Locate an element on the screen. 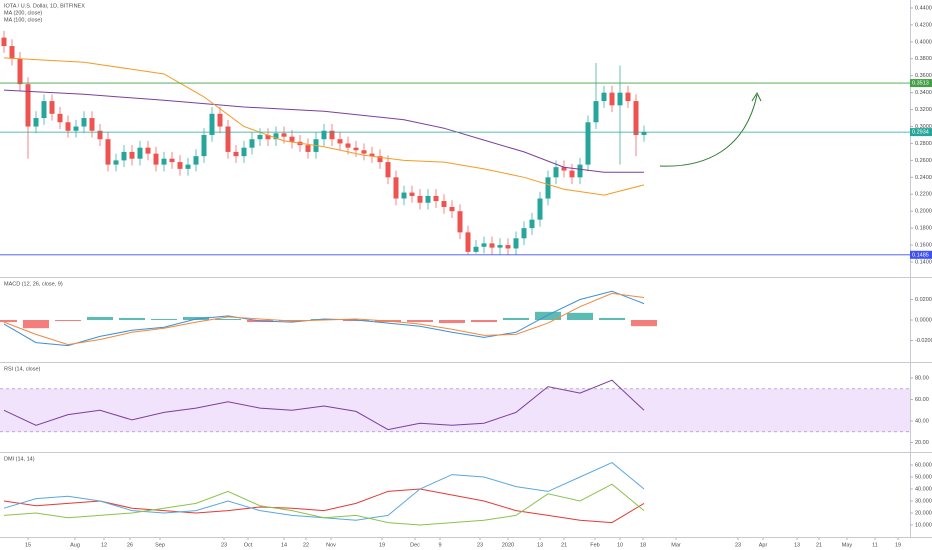 The image size is (932, 550). x-tick-label: 10 is located at coordinates (620, 545).